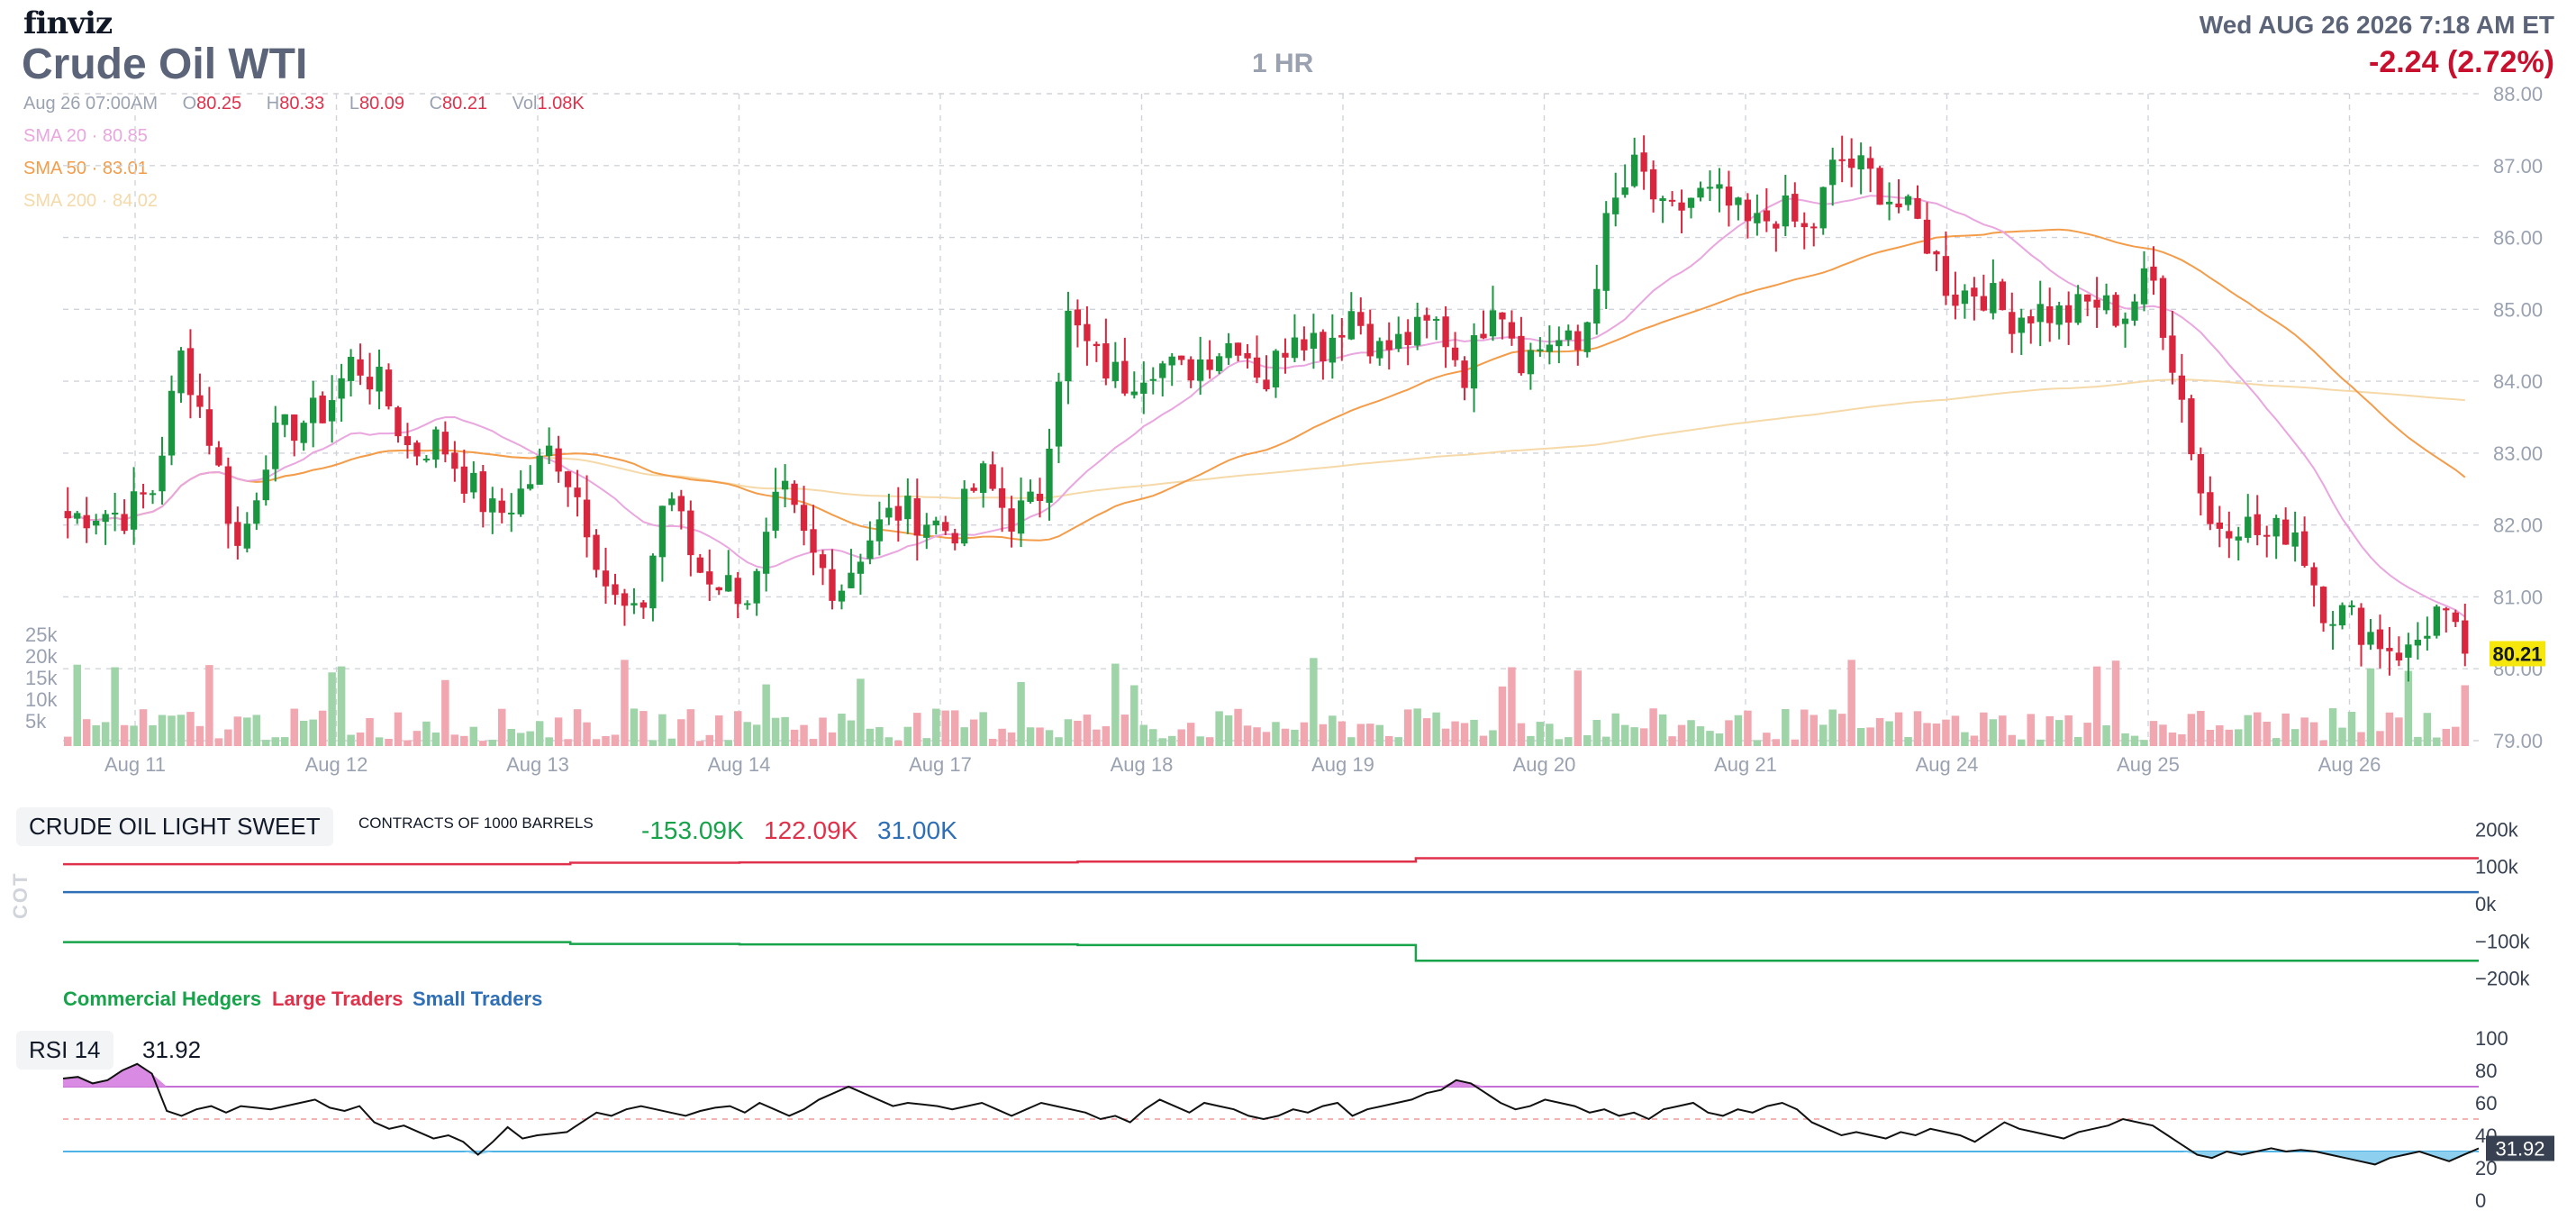 The height and width of the screenshot is (1229, 2576). What do you see at coordinates (1266, 702) in the screenshot?
I see `volume-bars` at bounding box center [1266, 702].